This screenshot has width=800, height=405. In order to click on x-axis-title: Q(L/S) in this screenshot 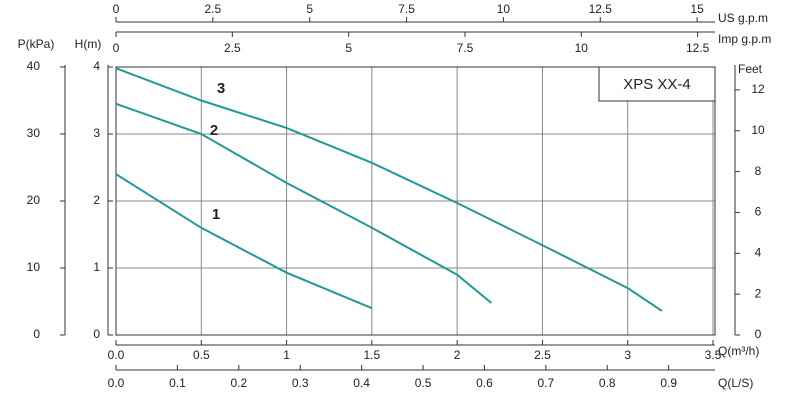, I will do `click(735, 383)`.